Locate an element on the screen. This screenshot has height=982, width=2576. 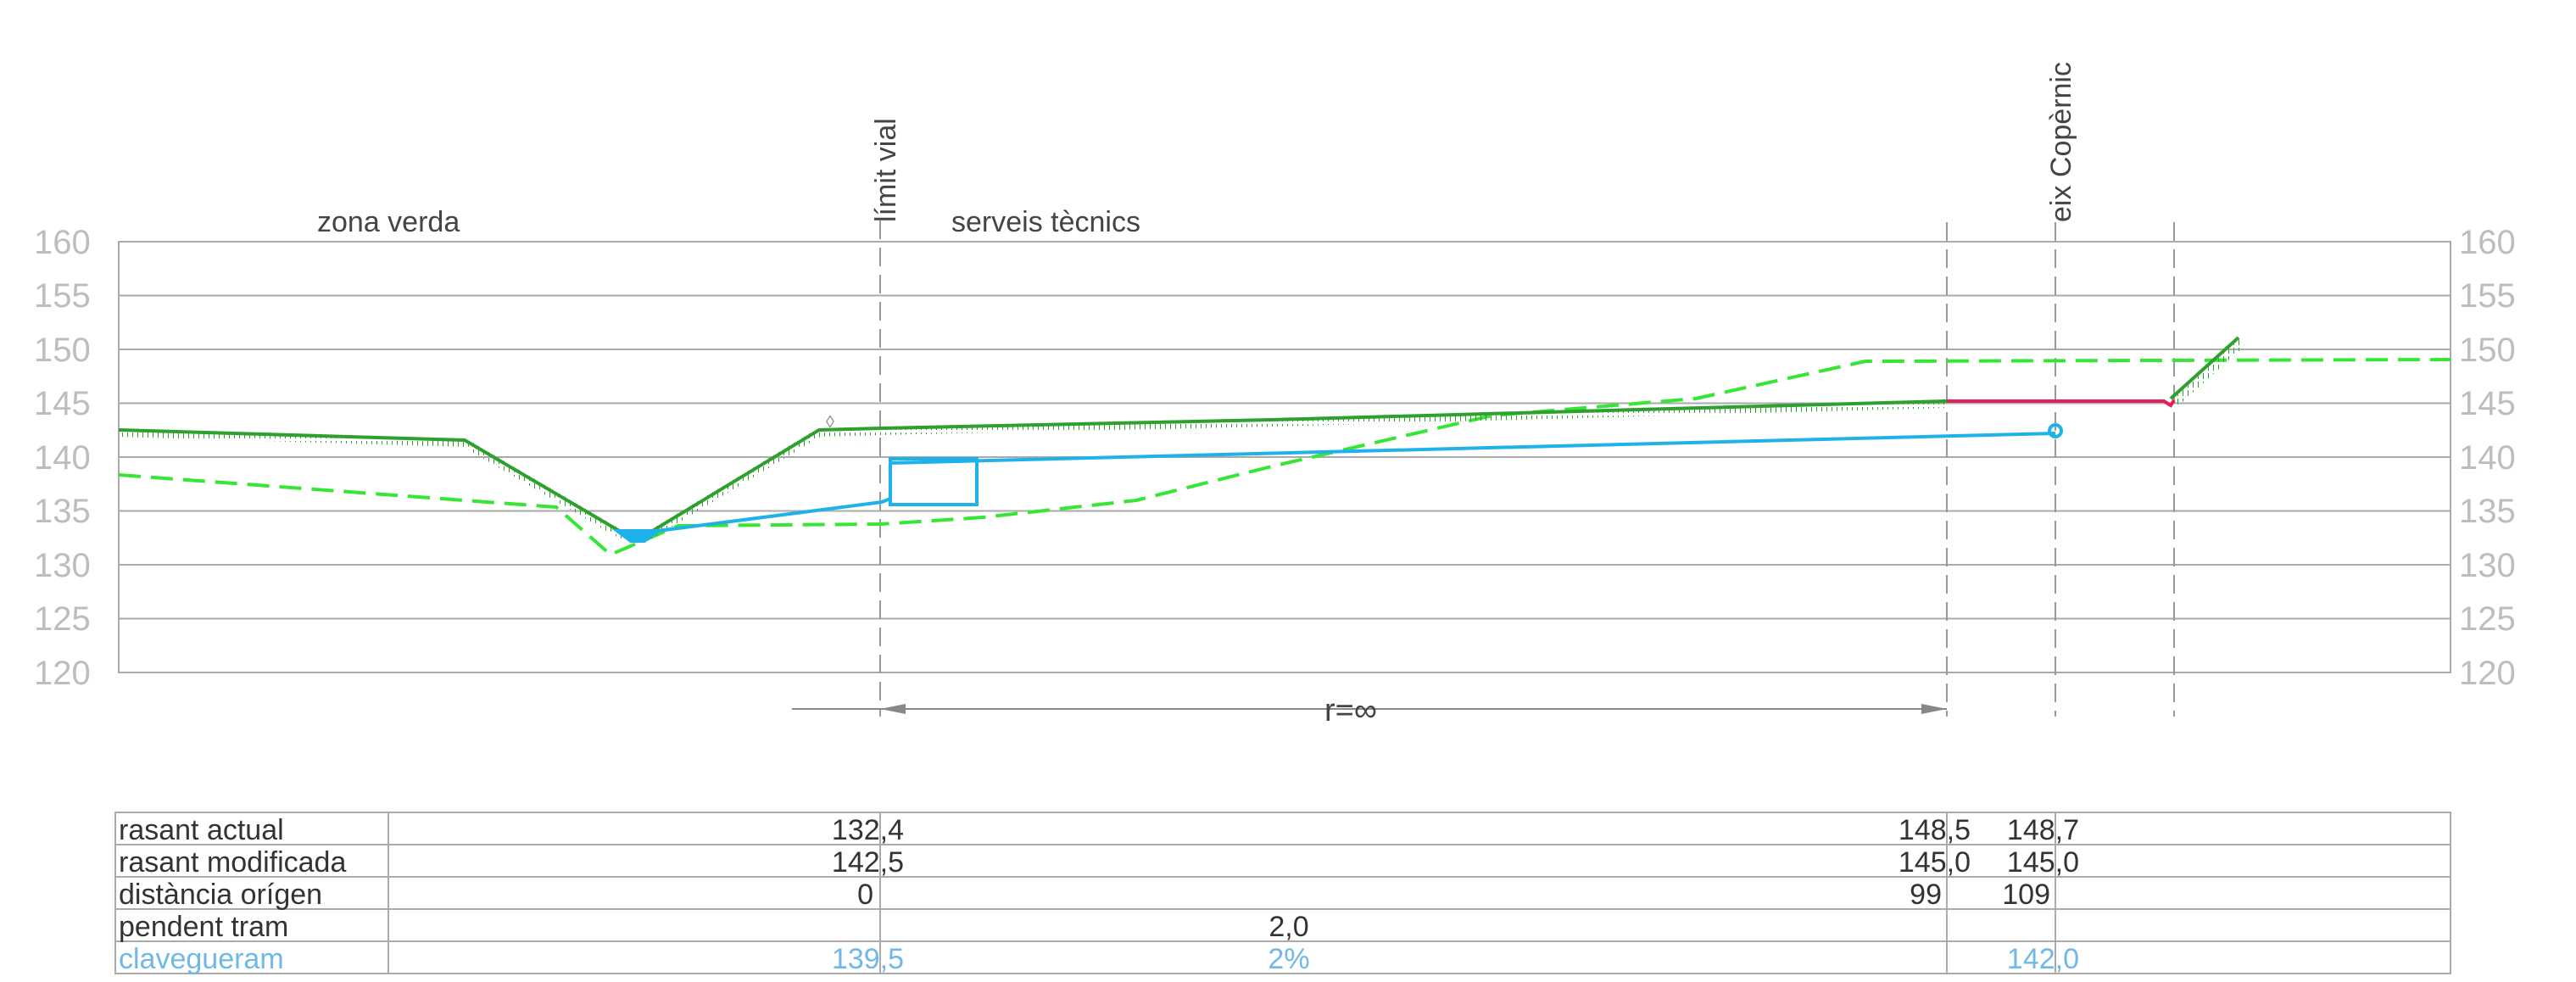
utility-box is located at coordinates (934, 482).